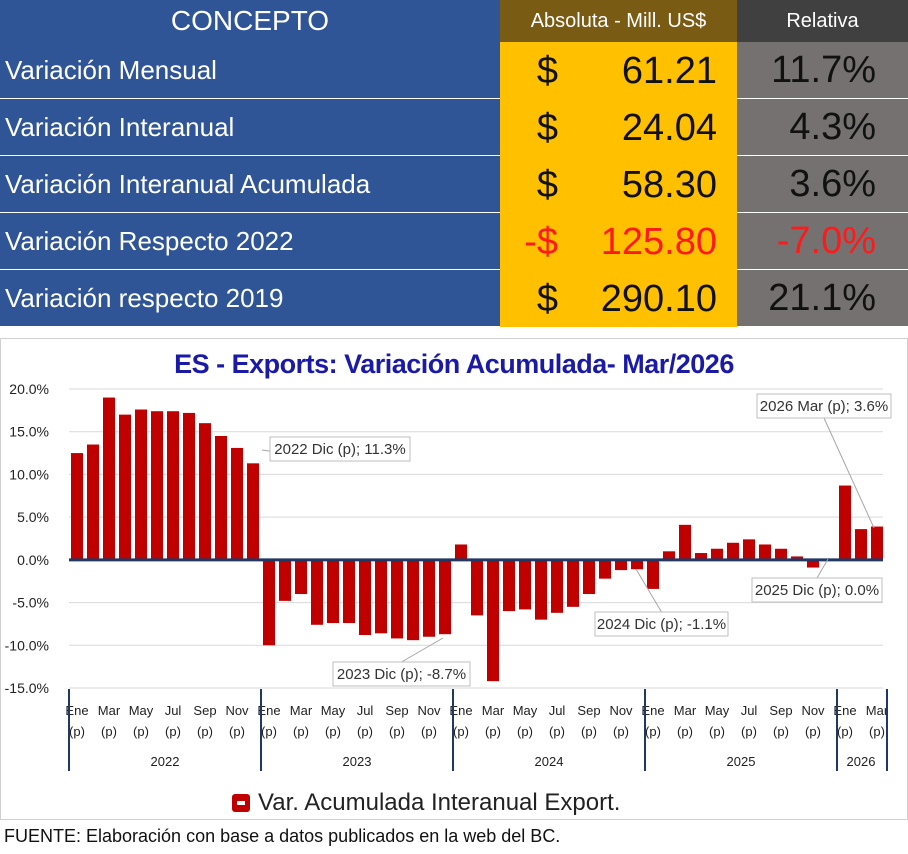  Describe the element at coordinates (250, 298) in the screenshot. I see `row-label: Variación respecto 2019` at that location.